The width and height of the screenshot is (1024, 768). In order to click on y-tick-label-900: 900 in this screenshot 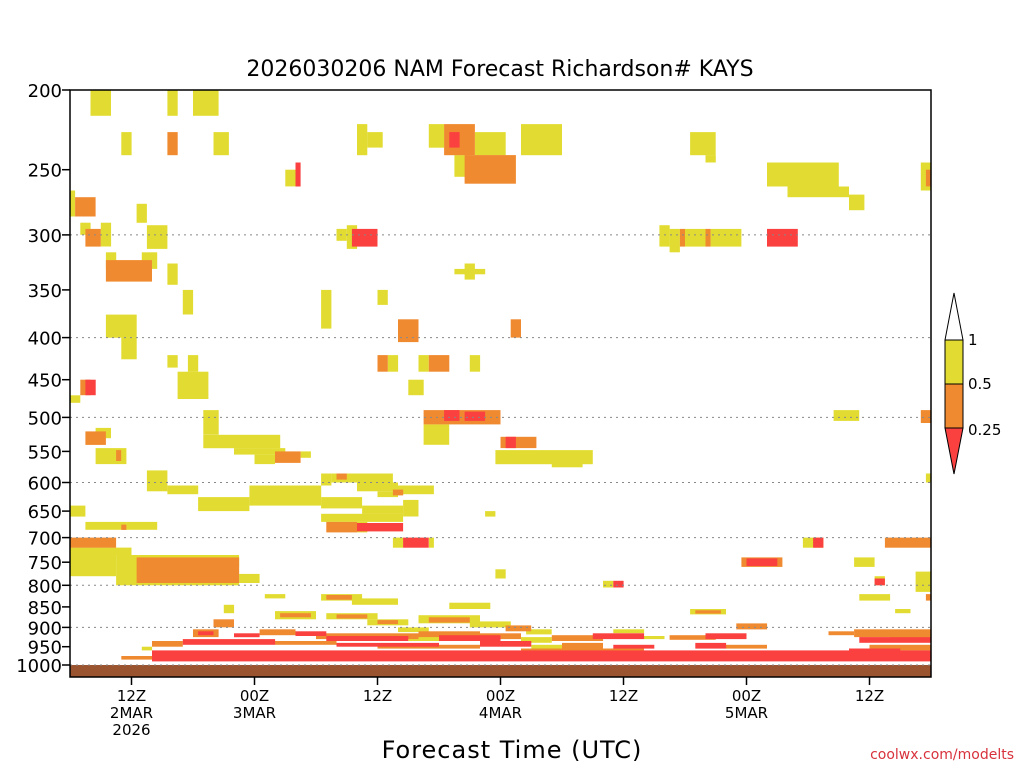, I will do `click(45, 628)`.